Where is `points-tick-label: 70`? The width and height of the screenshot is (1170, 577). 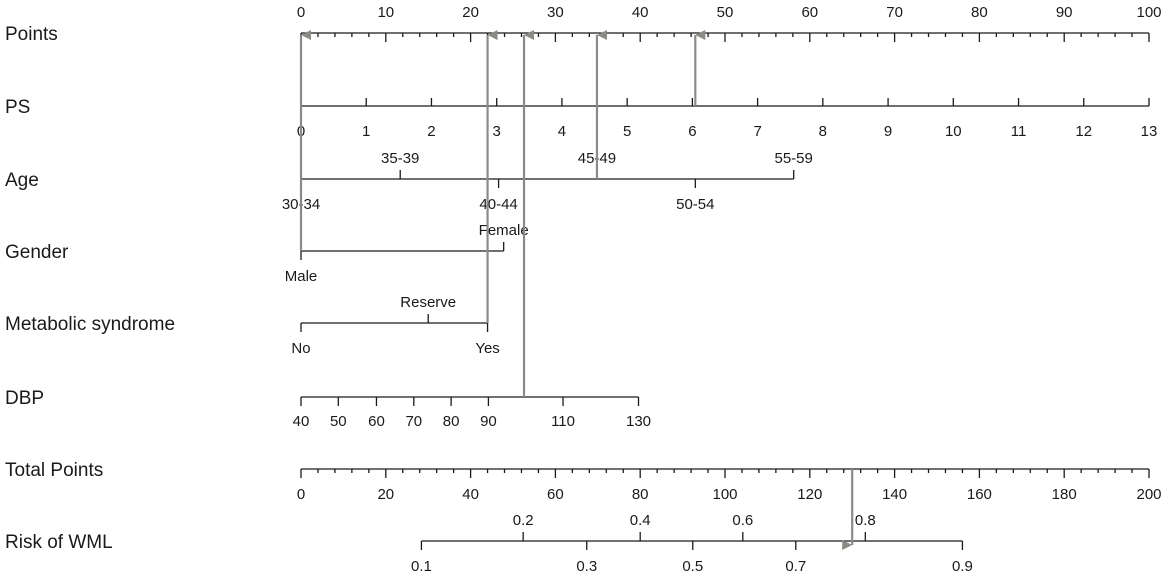
points-tick-label: 70 is located at coordinates (894, 12).